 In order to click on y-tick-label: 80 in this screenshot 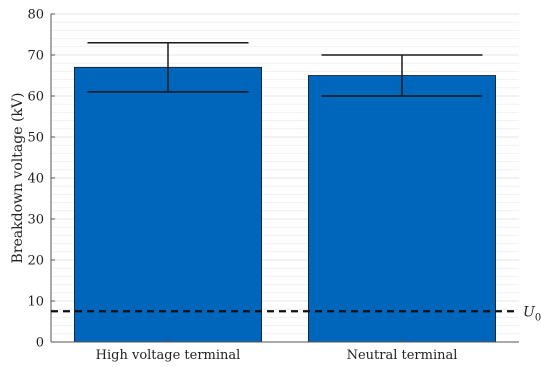, I will do `click(35, 15)`.